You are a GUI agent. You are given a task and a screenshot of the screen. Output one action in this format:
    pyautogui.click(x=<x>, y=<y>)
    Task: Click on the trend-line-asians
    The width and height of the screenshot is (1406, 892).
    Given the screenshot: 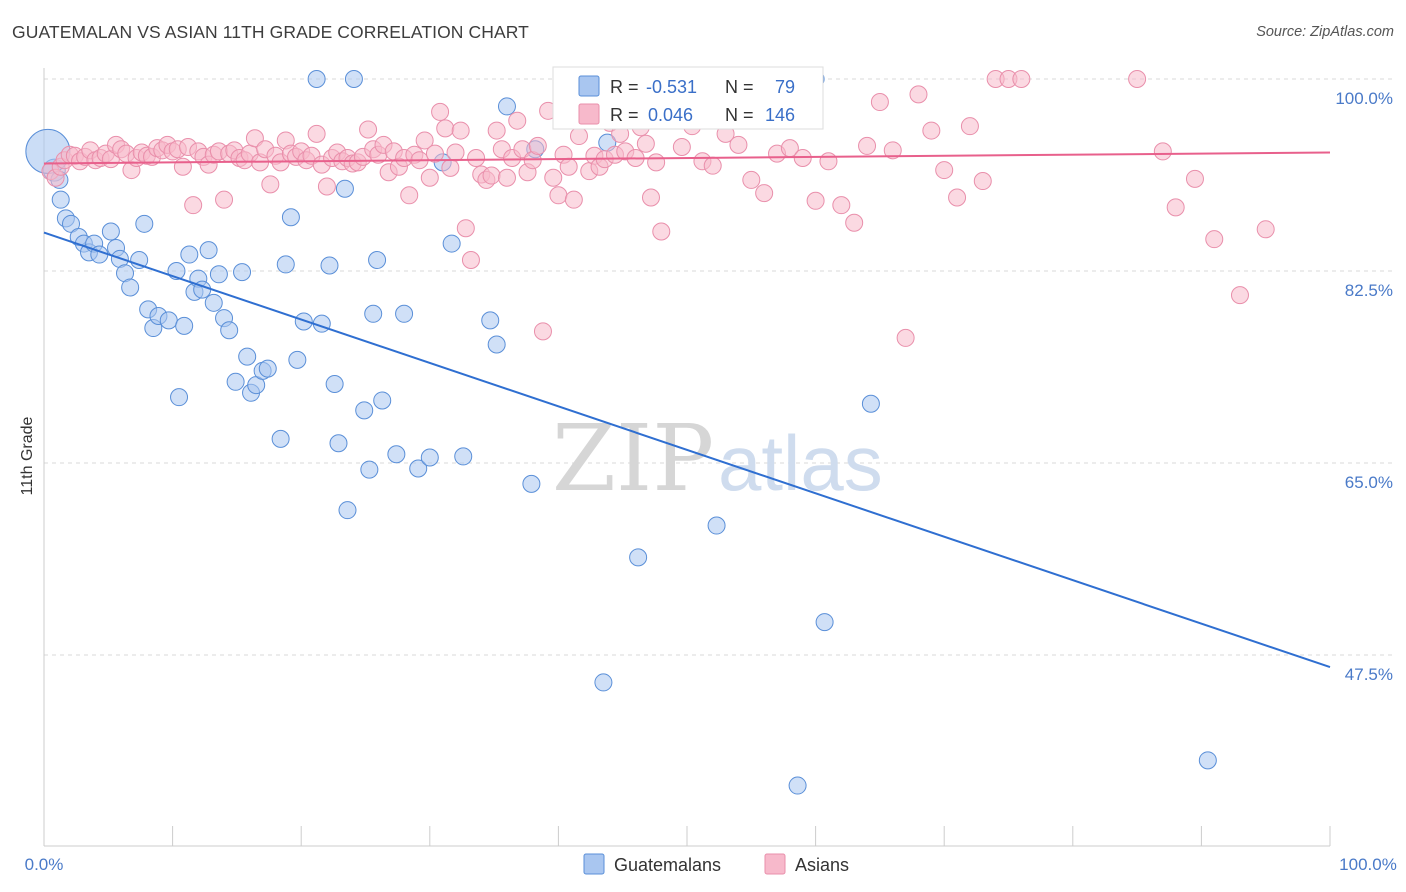 What is the action you would take?
    pyautogui.click(x=687, y=158)
    